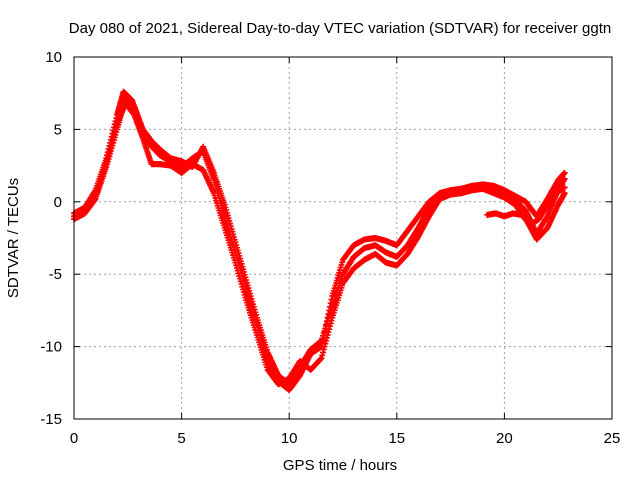 The image size is (640, 480). What do you see at coordinates (58, 129) in the screenshot?
I see `y-tick-label: 5` at bounding box center [58, 129].